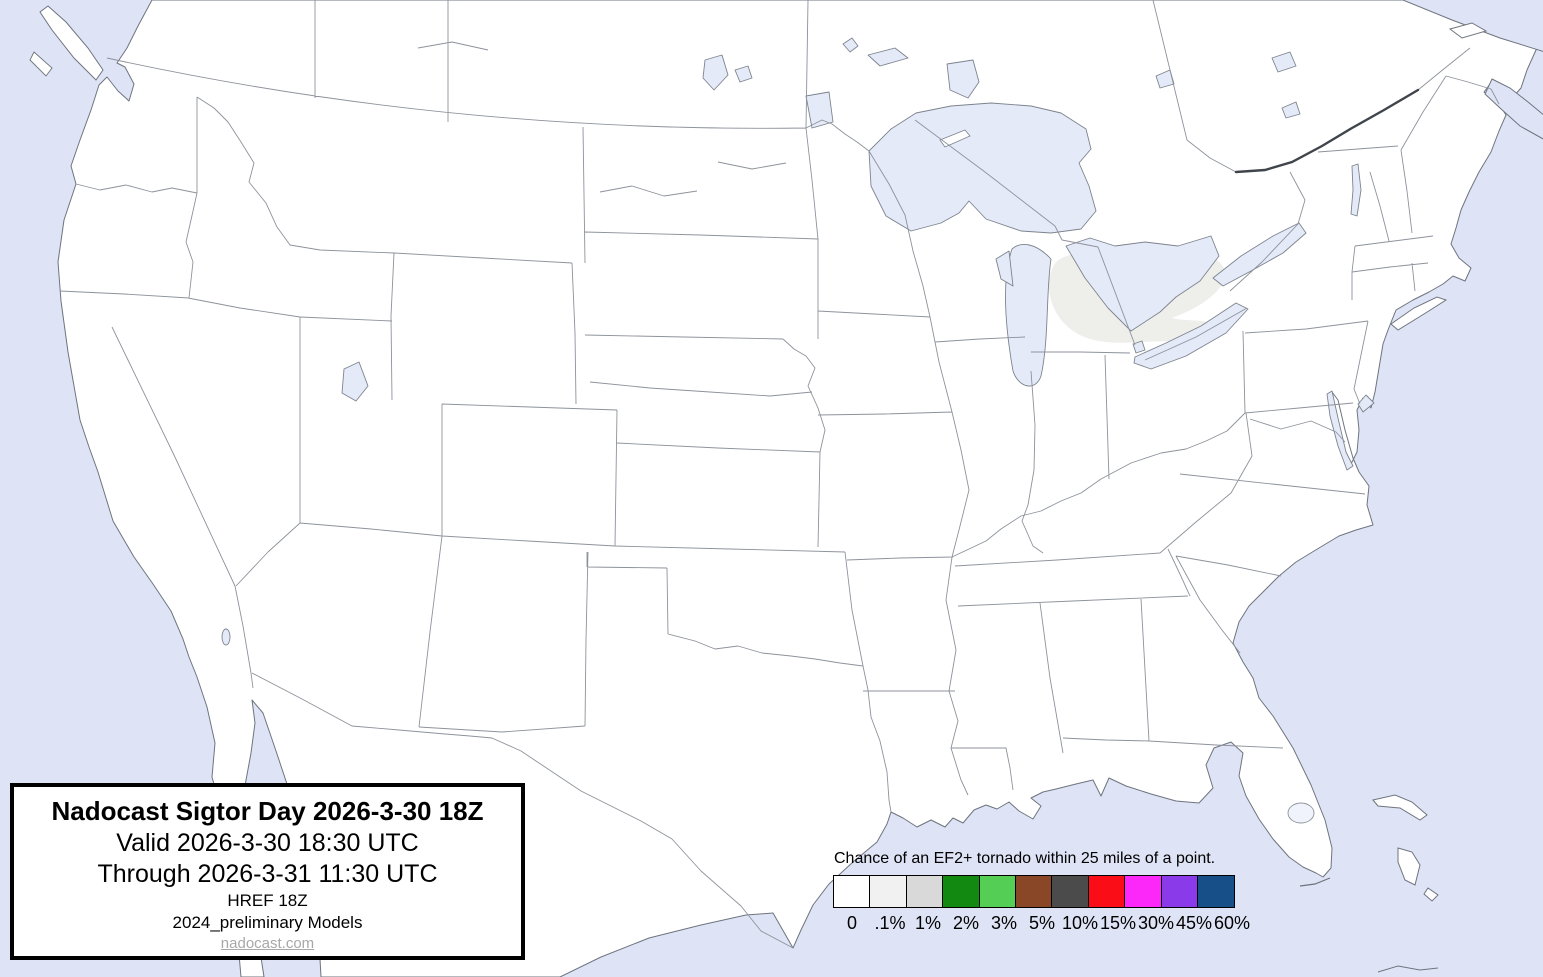 The width and height of the screenshot is (1543, 977). What do you see at coordinates (715, 72) in the screenshot?
I see `lake-winnipeg-south` at bounding box center [715, 72].